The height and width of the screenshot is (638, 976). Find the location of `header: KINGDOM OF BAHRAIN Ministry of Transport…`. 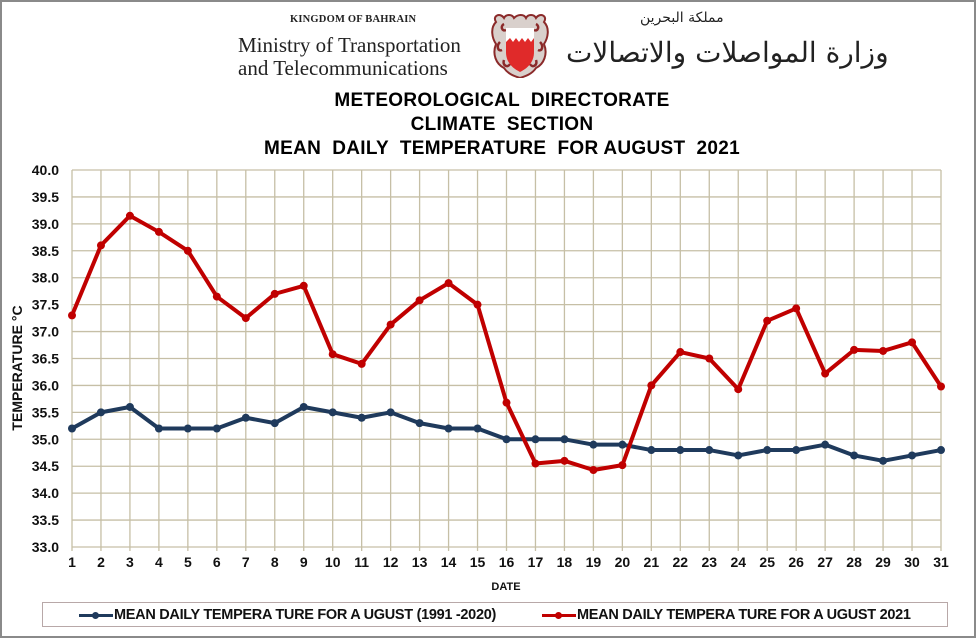

header: KINGDOM OF BAHRAIN Ministry of Transport… is located at coordinates (488, 44).